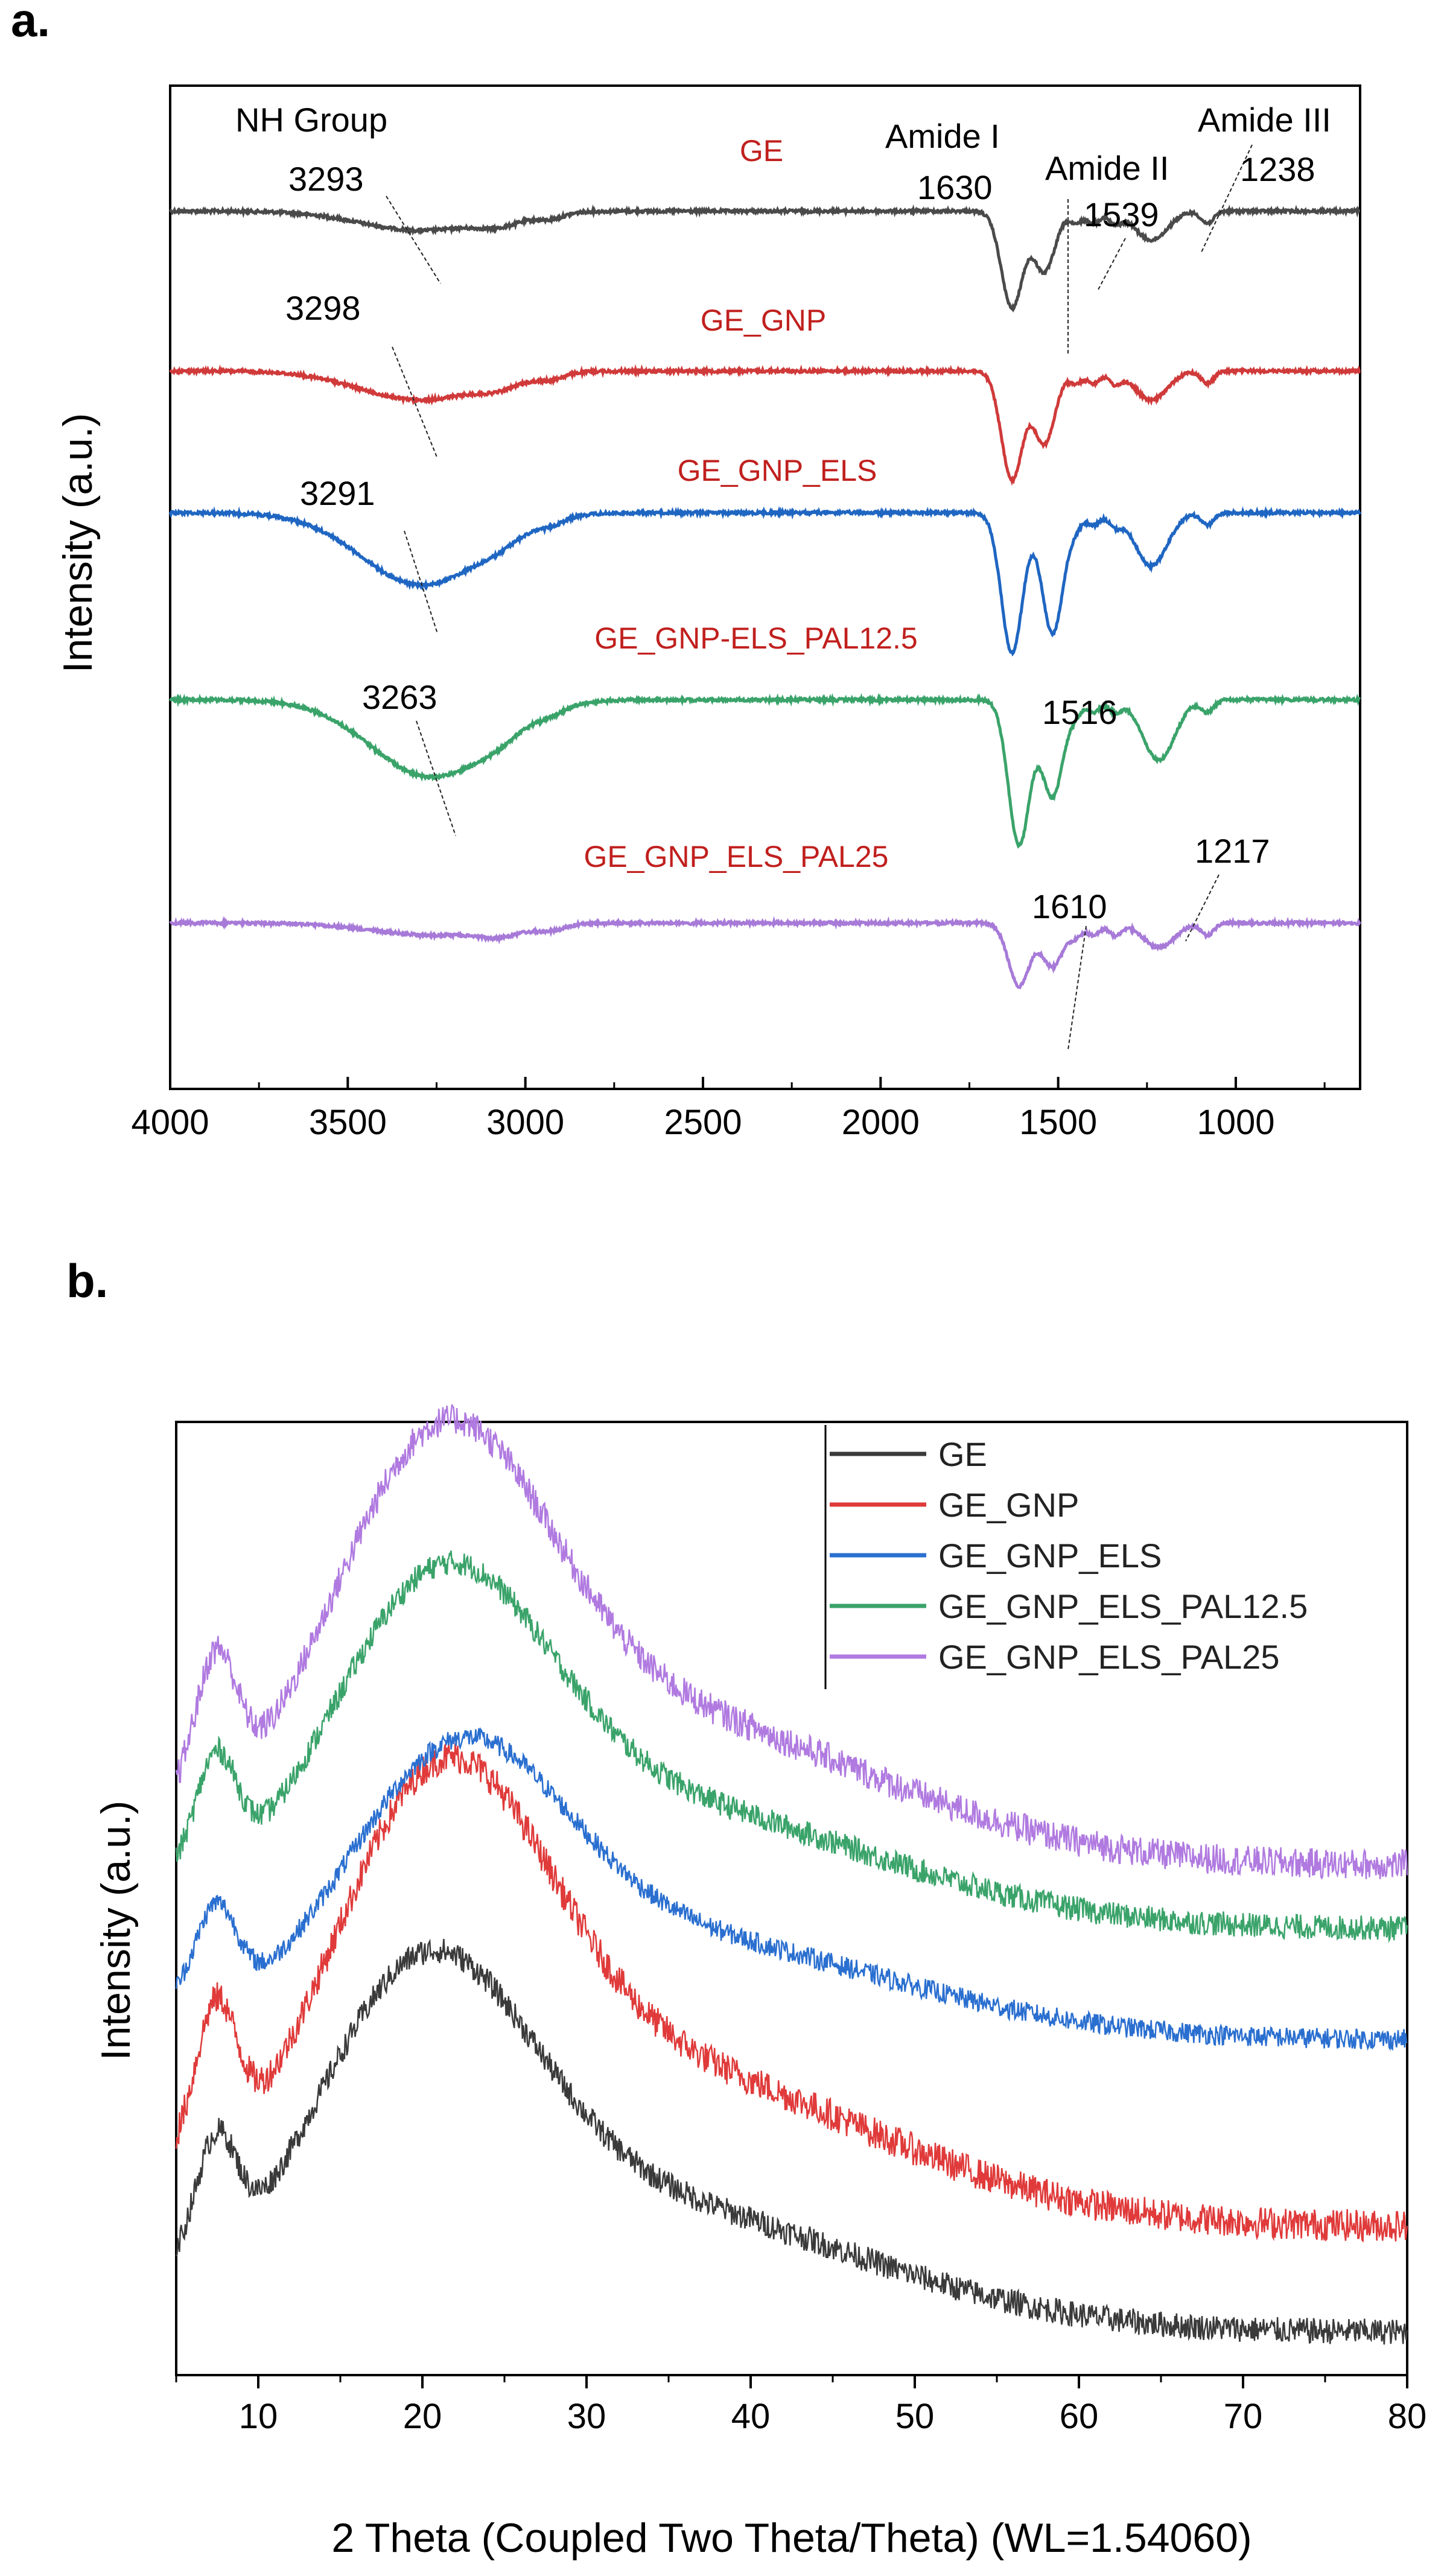 The width and height of the screenshot is (1447, 2576). I want to click on annotation-1539: 1539, so click(1121, 214).